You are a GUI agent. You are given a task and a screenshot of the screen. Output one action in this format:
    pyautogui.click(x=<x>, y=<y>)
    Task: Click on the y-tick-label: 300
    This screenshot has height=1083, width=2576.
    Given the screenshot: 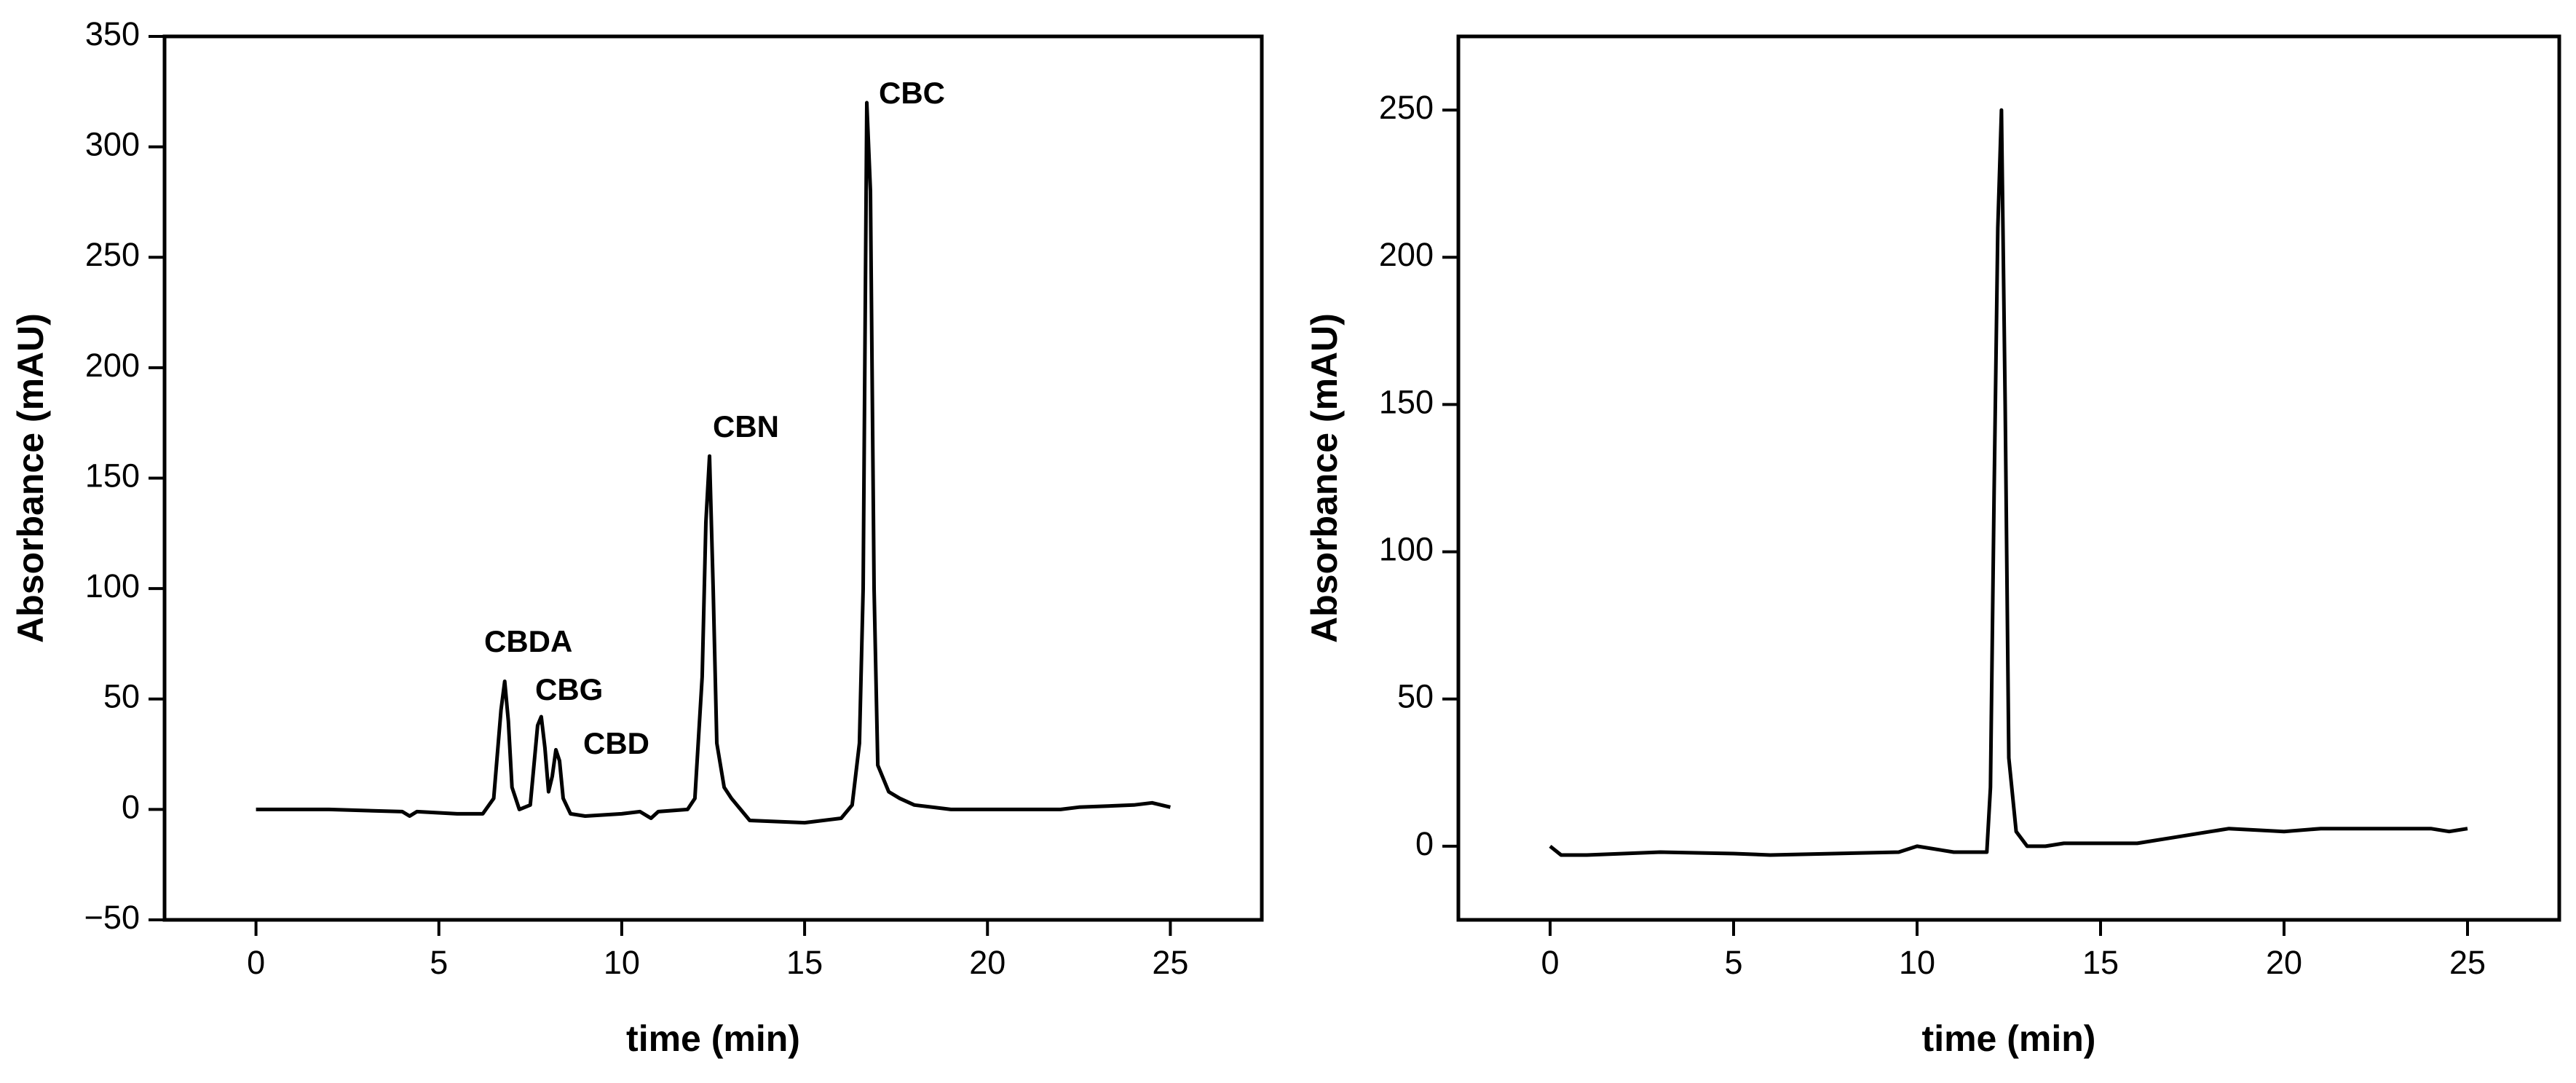 What is the action you would take?
    pyautogui.click(x=113, y=144)
    